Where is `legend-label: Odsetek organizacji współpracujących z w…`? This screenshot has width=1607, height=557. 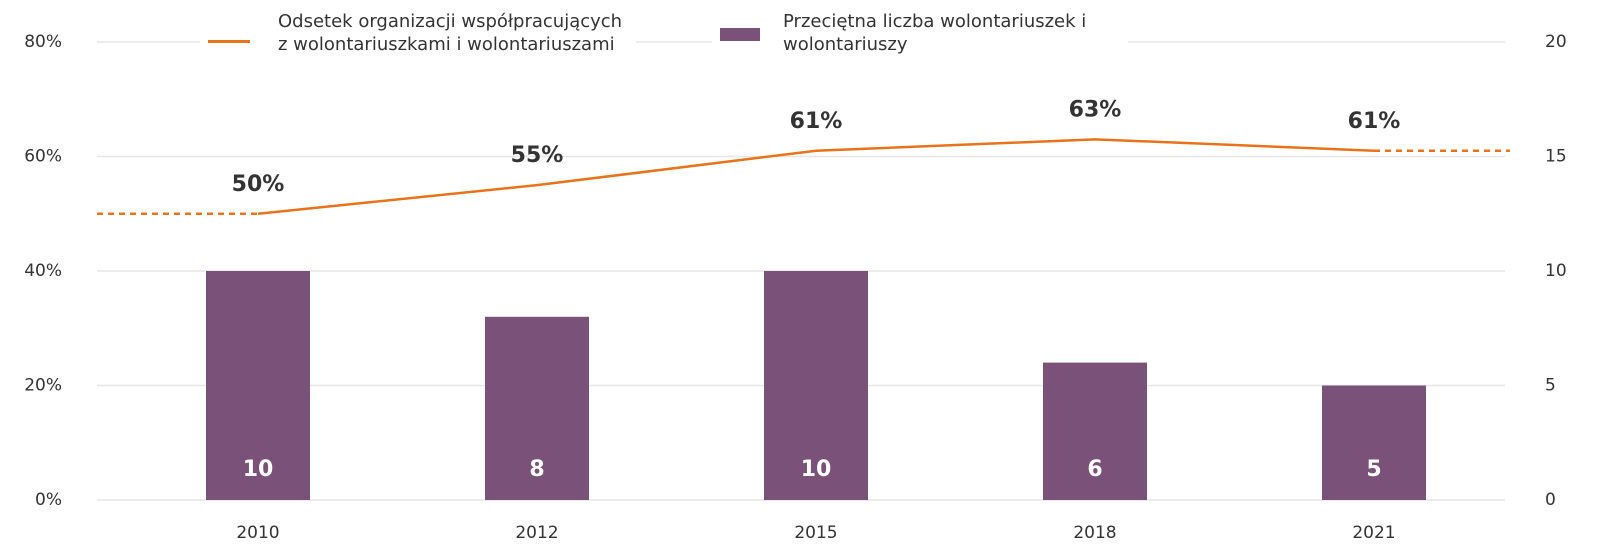 legend-label: Odsetek organizacji współpracujących z w… is located at coordinates (450, 33).